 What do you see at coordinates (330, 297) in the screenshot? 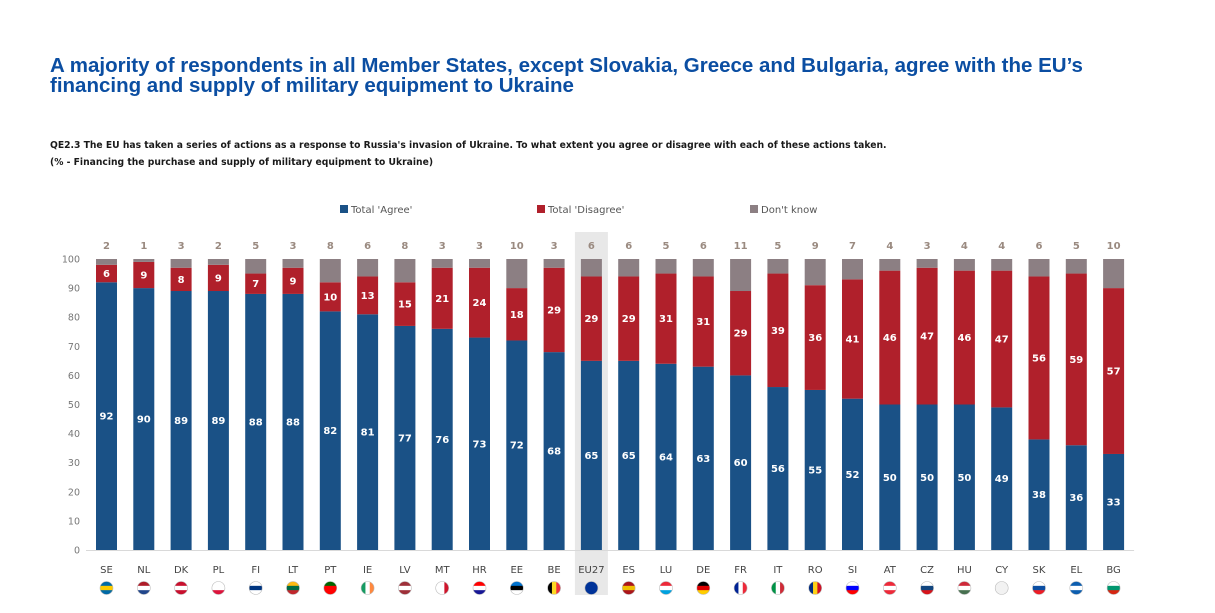
I see `label-disagree: 10` at bounding box center [330, 297].